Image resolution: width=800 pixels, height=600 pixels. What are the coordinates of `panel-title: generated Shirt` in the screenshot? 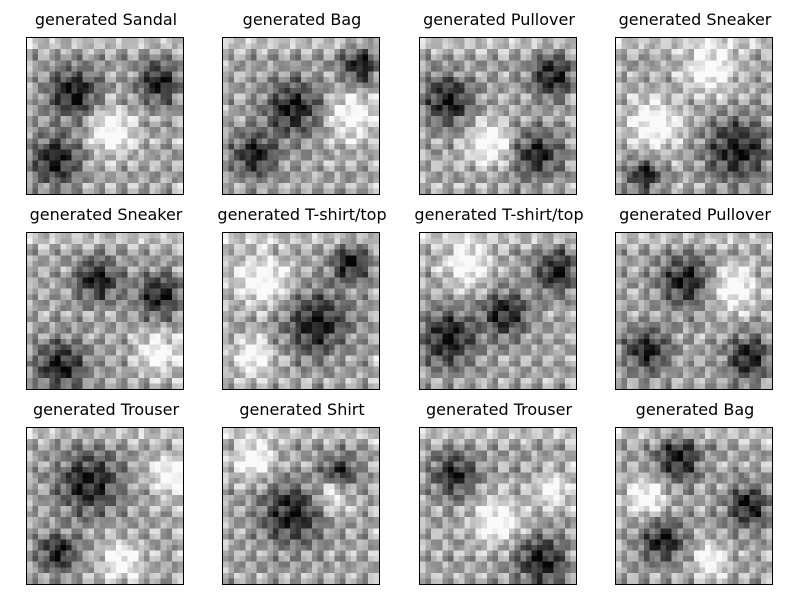 It's located at (302, 409).